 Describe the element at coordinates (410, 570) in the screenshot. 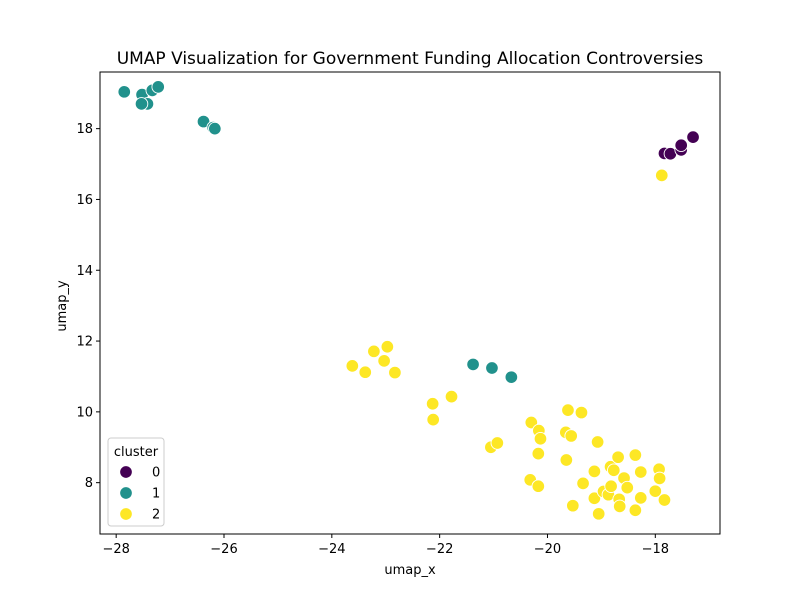

I see `x-axis-label: umap_x` at that location.